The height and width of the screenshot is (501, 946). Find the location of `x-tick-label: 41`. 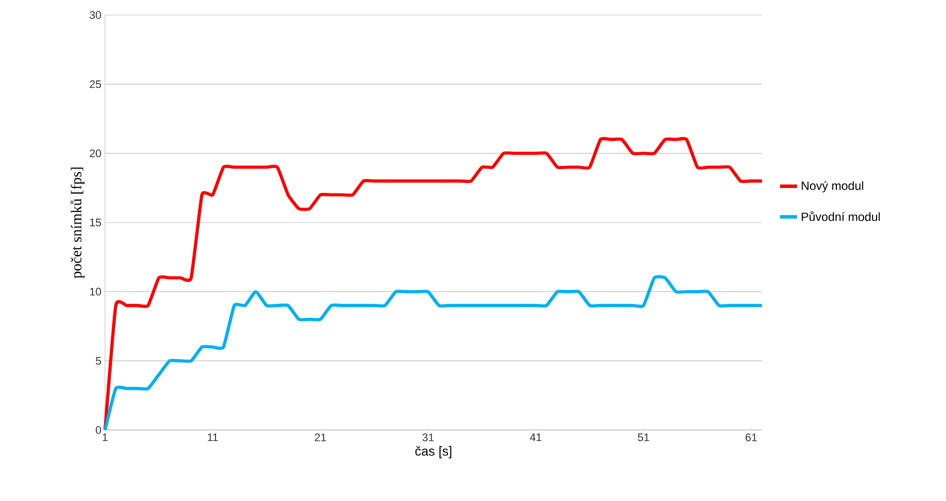

x-tick-label: 41 is located at coordinates (536, 438).